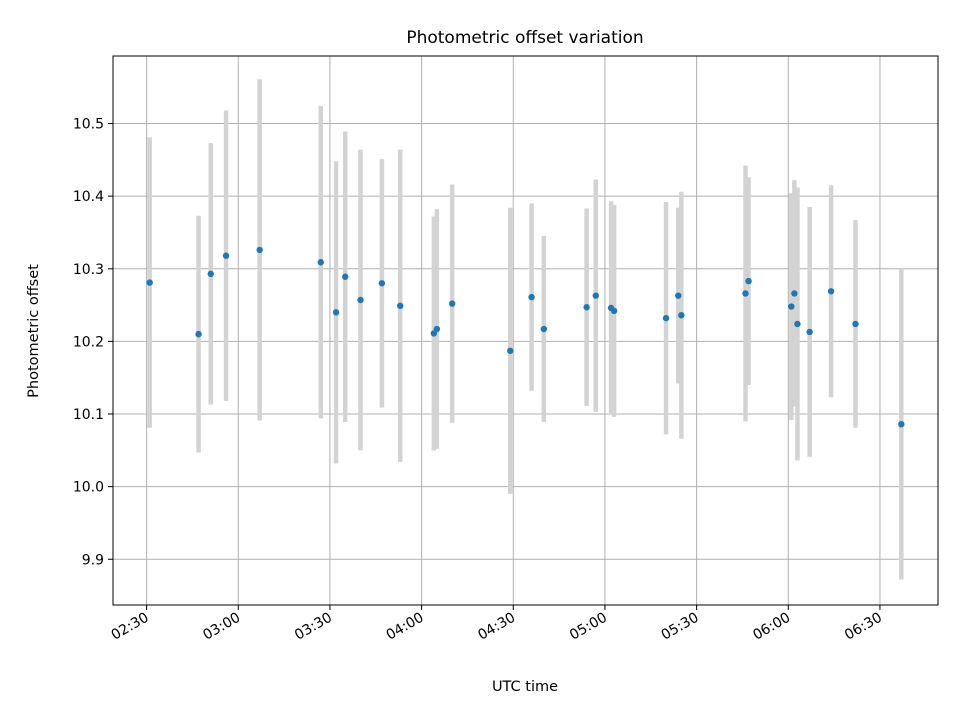 The width and height of the screenshot is (960, 720). I want to click on x-tick-label: 06:00, so click(771, 627).